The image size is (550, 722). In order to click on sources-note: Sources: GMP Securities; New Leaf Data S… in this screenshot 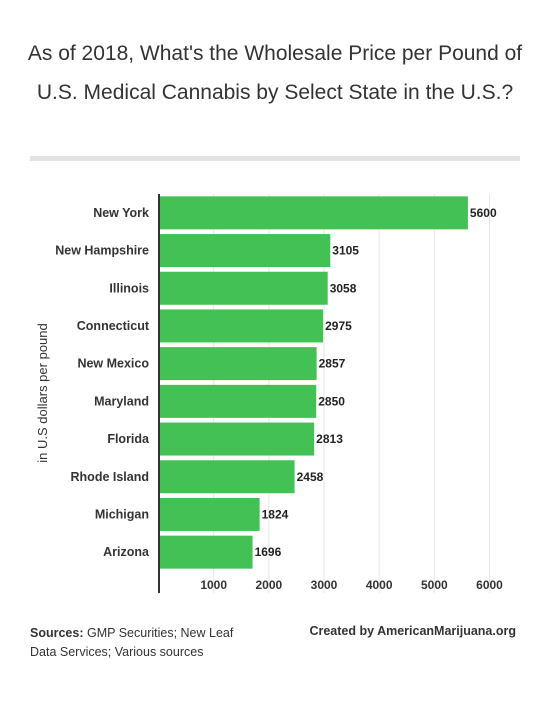, I will do `click(145, 643)`.